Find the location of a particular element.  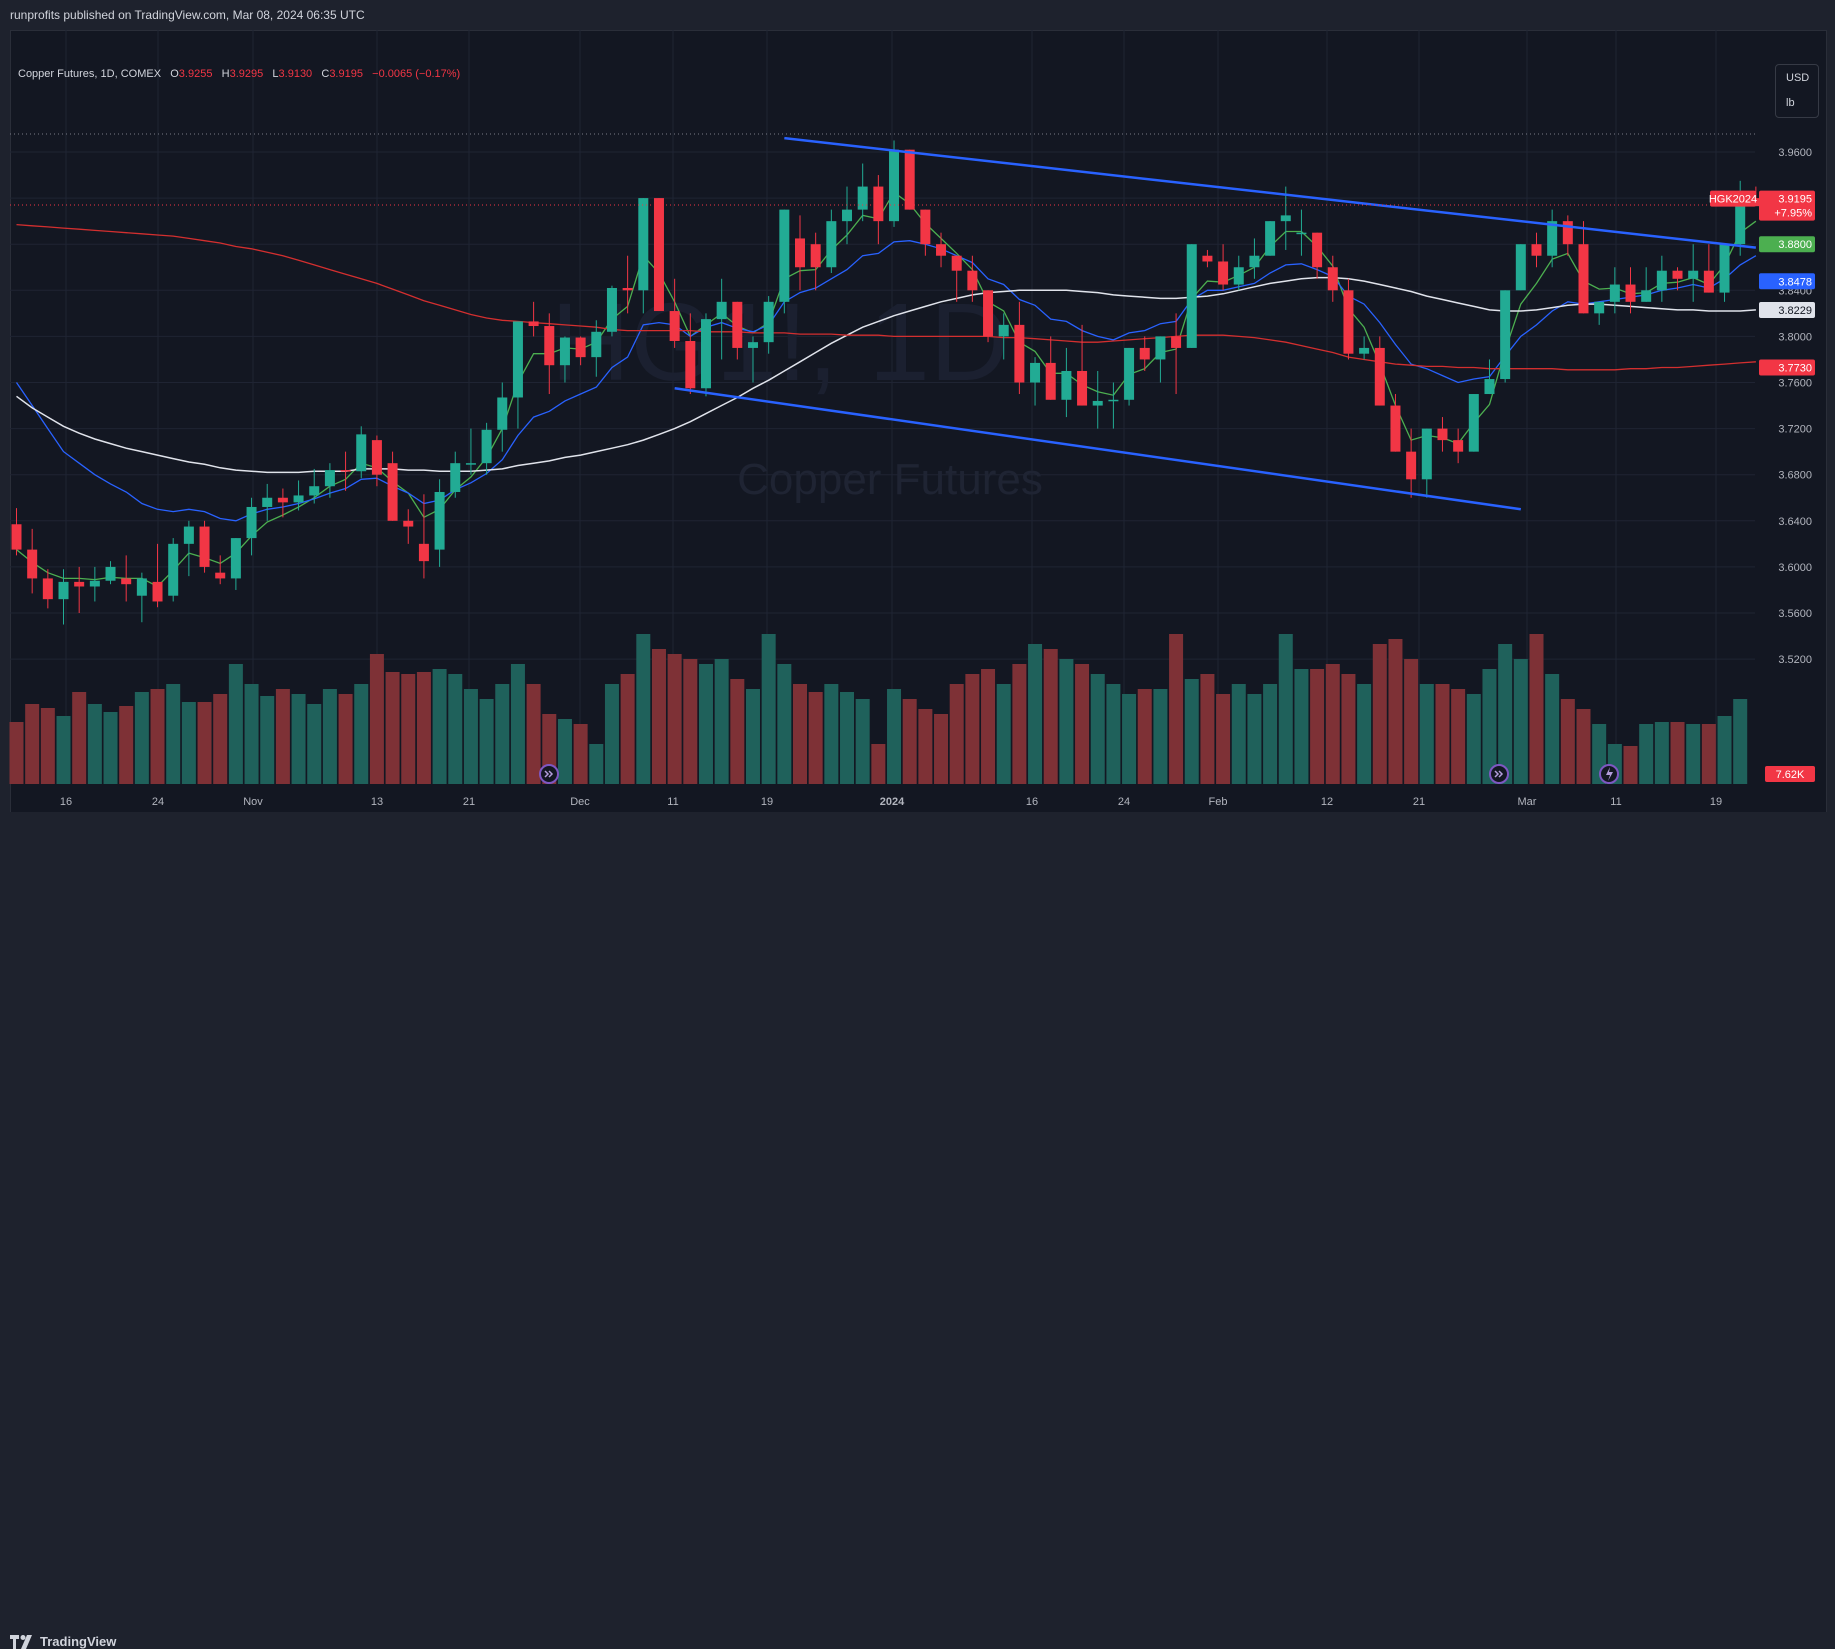

tradingview-logo-icon is located at coordinates (21, 1641).